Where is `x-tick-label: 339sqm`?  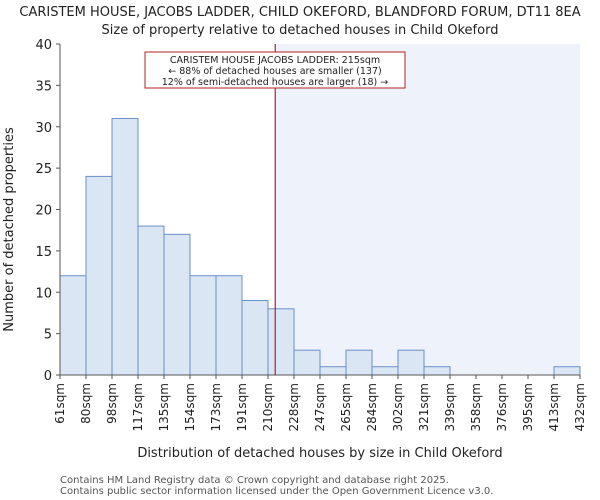
x-tick-label: 339sqm is located at coordinates (450, 407).